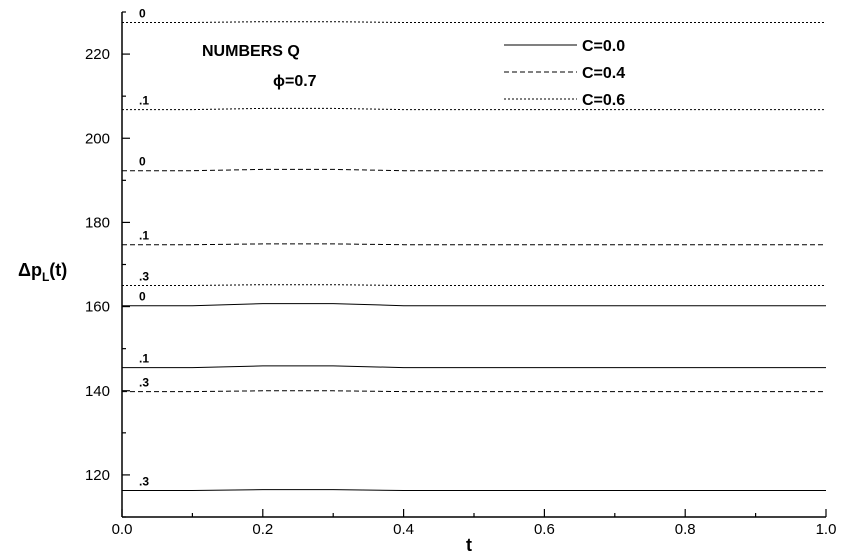  What do you see at coordinates (603, 73) in the screenshot?
I see `legend-label: C=0.4` at bounding box center [603, 73].